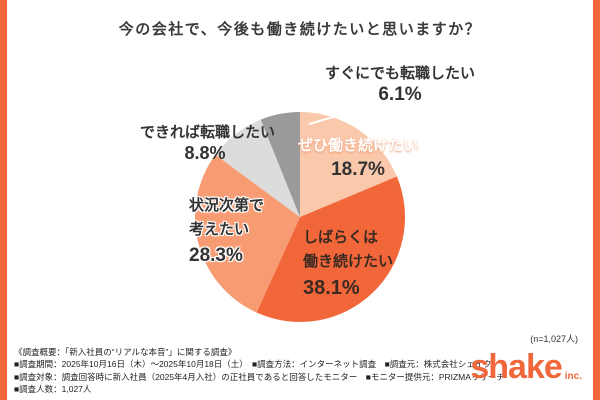  I want to click on chart-title: 今の会社で、今後も働き続けたいと思いますか？, so click(300, 29).